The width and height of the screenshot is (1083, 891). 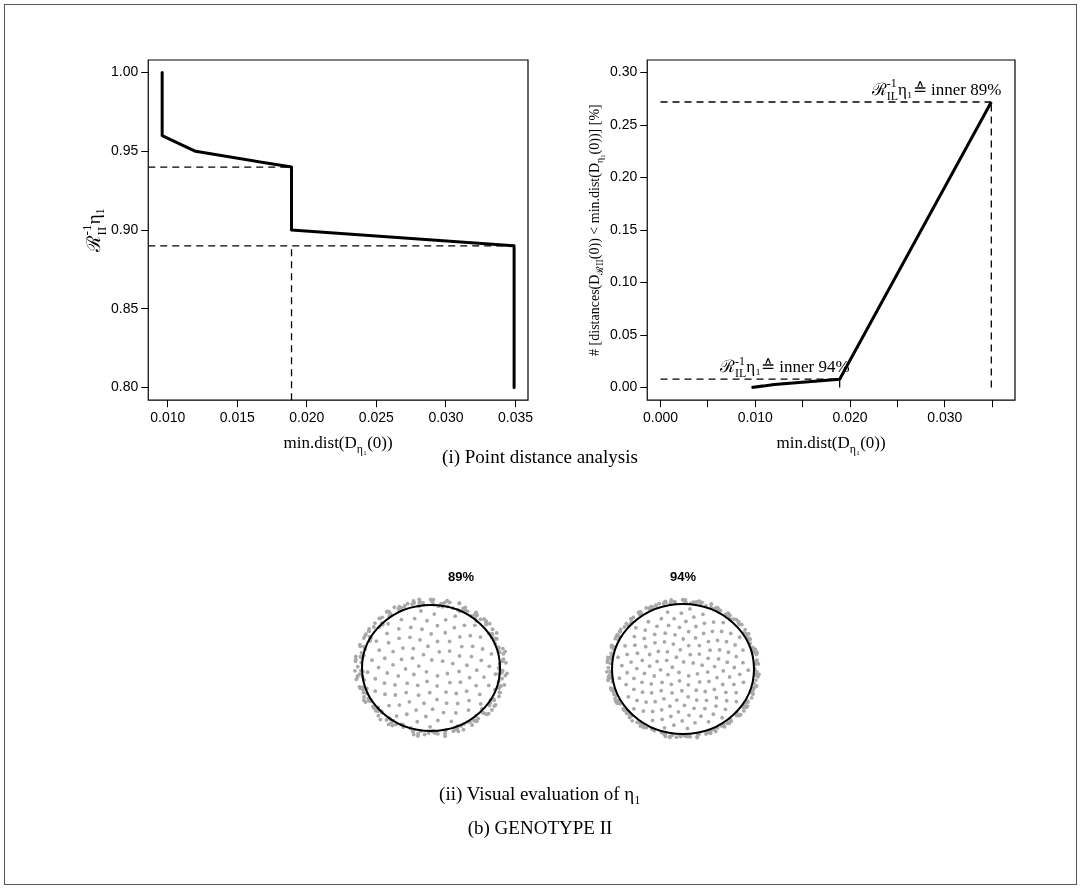 I want to click on y-tick-label: 0.85, so click(x=125, y=307).